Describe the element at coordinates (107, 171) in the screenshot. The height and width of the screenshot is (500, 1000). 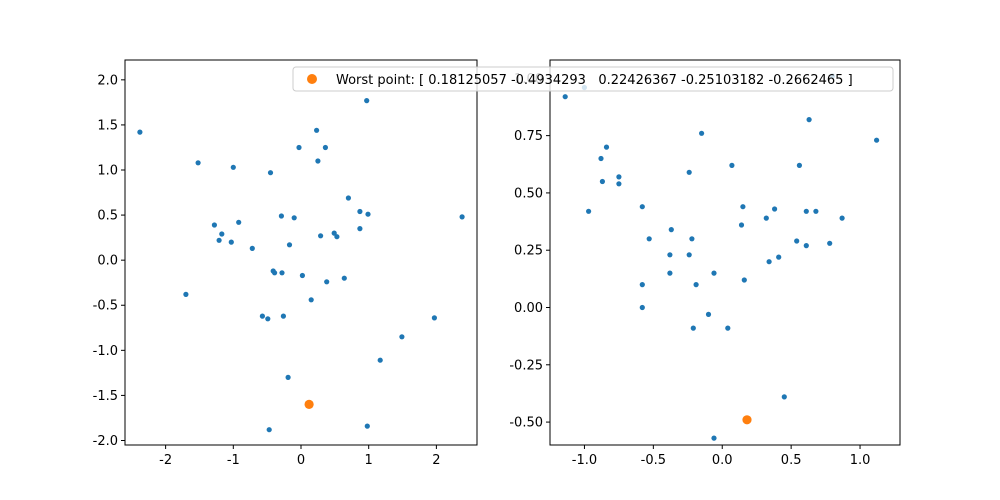
I see `y-tick-label: 1.0` at that location.